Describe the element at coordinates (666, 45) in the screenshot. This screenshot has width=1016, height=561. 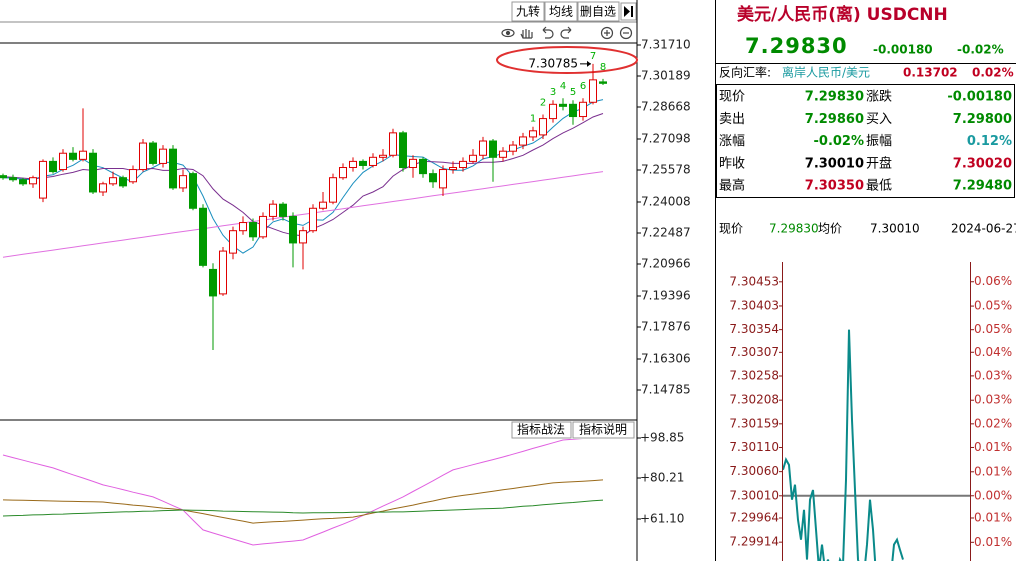
I see `y-tick-label: 7.31710` at that location.